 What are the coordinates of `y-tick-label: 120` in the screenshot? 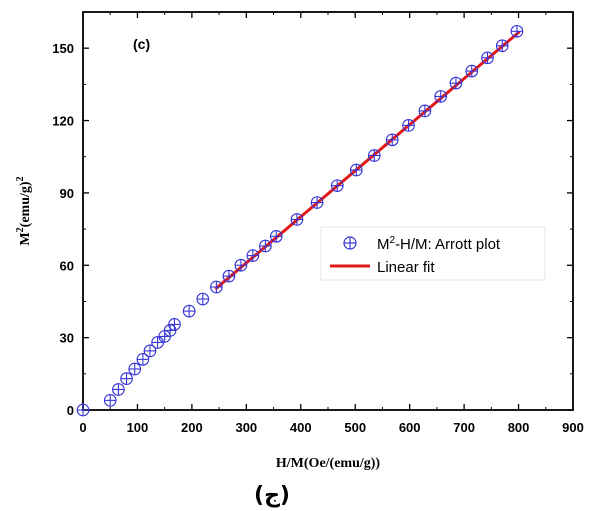 It's located at (63, 121).